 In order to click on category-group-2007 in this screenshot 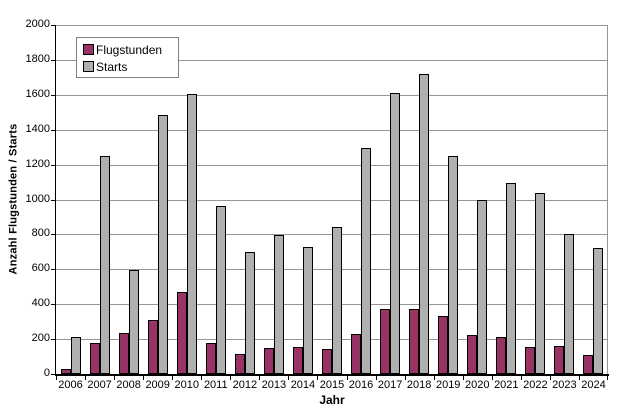, I will do `click(99, 199)`.